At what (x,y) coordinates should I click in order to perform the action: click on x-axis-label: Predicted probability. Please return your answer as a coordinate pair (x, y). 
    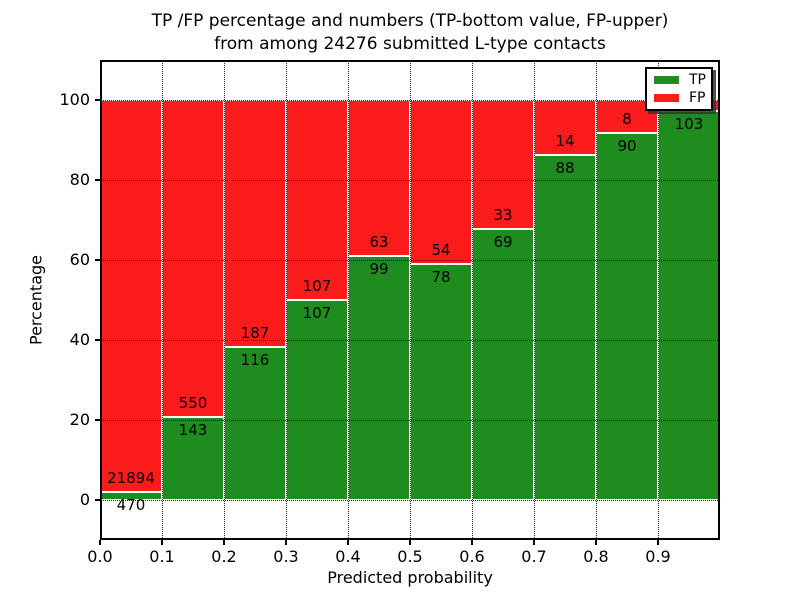
    Looking at the image, I should click on (410, 577).